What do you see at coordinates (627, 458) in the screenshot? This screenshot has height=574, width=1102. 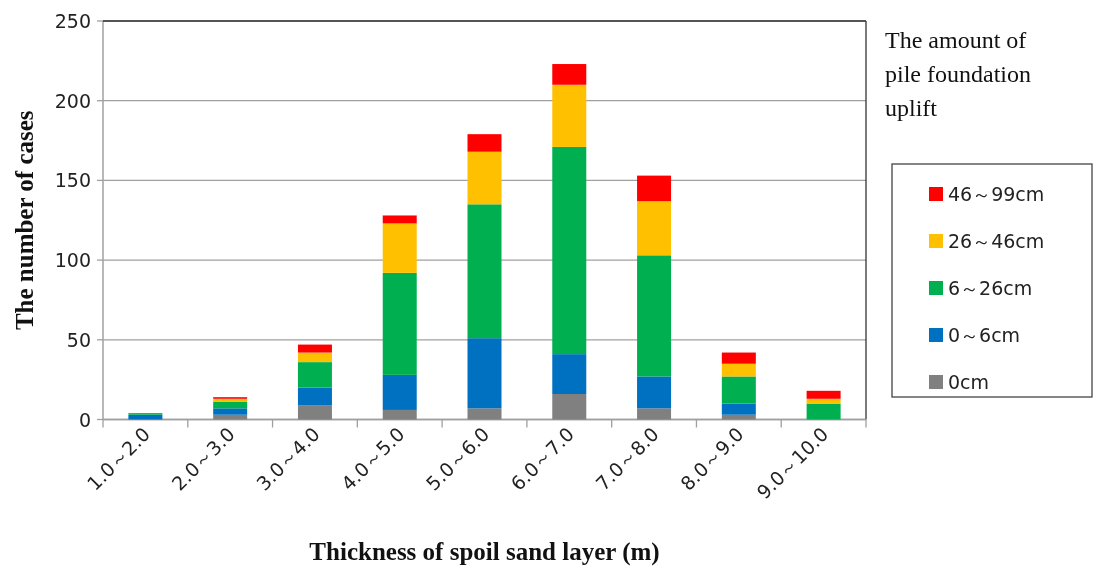 I see `x-tick-label: 7.0～8.0` at bounding box center [627, 458].